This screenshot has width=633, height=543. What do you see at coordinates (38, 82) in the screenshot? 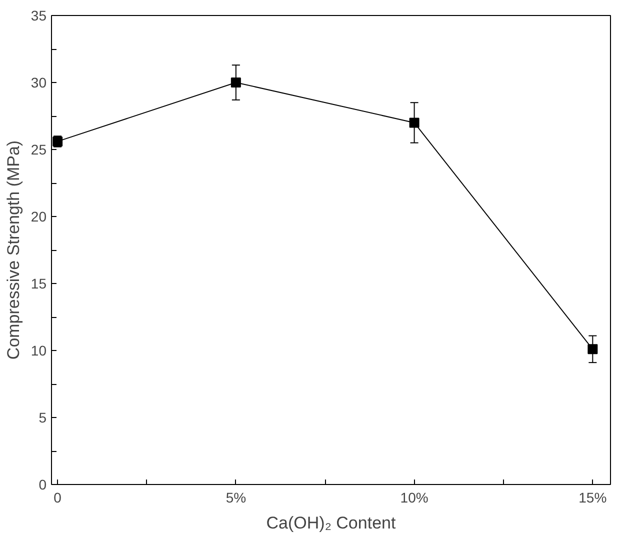
I see `y-tick-label: 30` at bounding box center [38, 82].